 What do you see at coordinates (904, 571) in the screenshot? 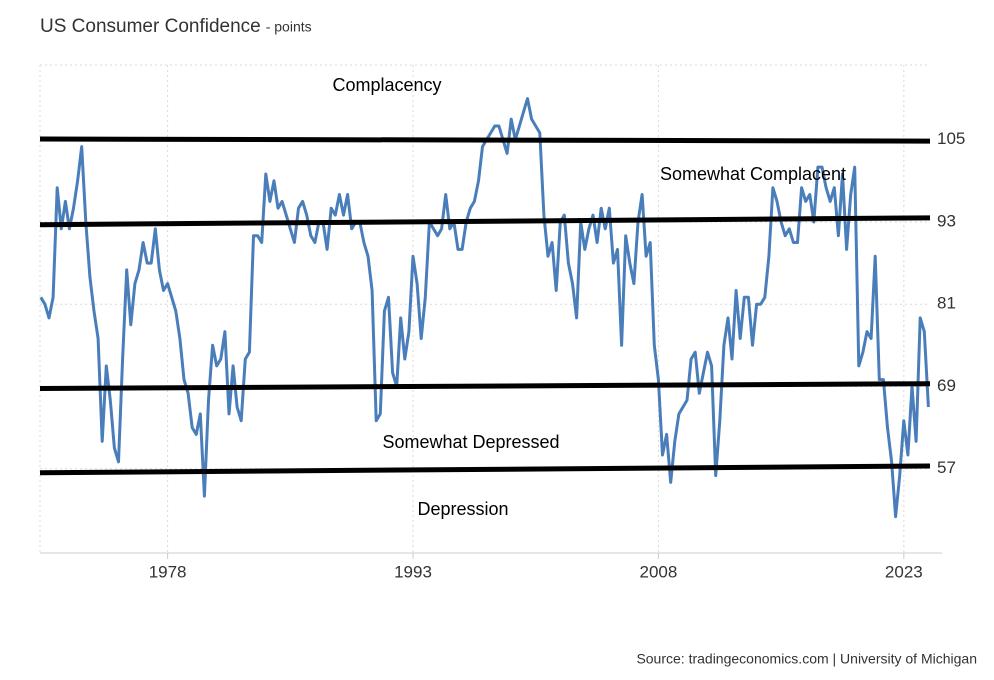
I see `x-tick-label: 2023` at bounding box center [904, 571].